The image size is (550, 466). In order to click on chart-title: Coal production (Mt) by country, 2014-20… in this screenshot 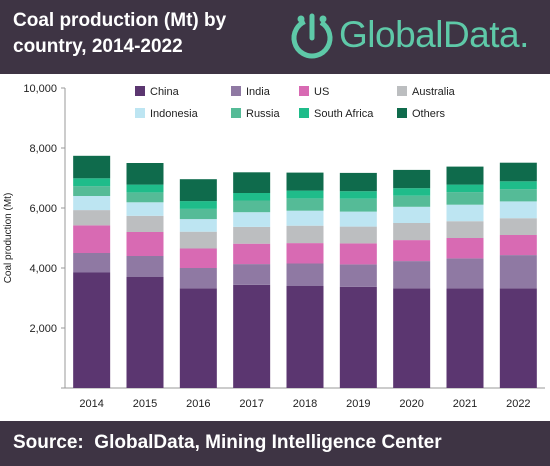, I will do `click(120, 33)`.